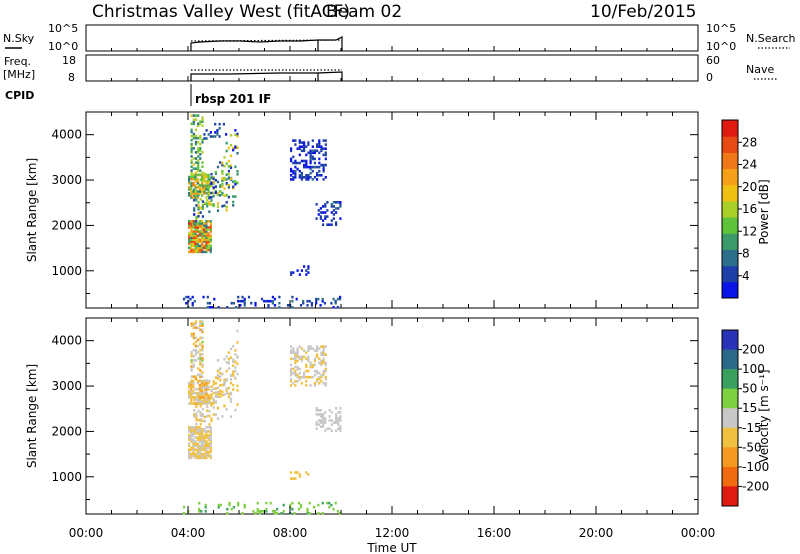 The image size is (800, 554). Describe the element at coordinates (746, 254) in the screenshot. I see `colorbar-tick-label: 8` at that location.